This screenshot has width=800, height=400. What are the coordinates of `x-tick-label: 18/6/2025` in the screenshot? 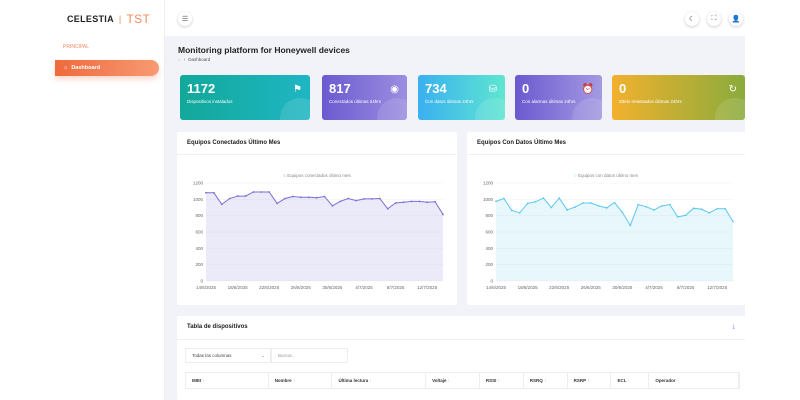 It's located at (238, 287).